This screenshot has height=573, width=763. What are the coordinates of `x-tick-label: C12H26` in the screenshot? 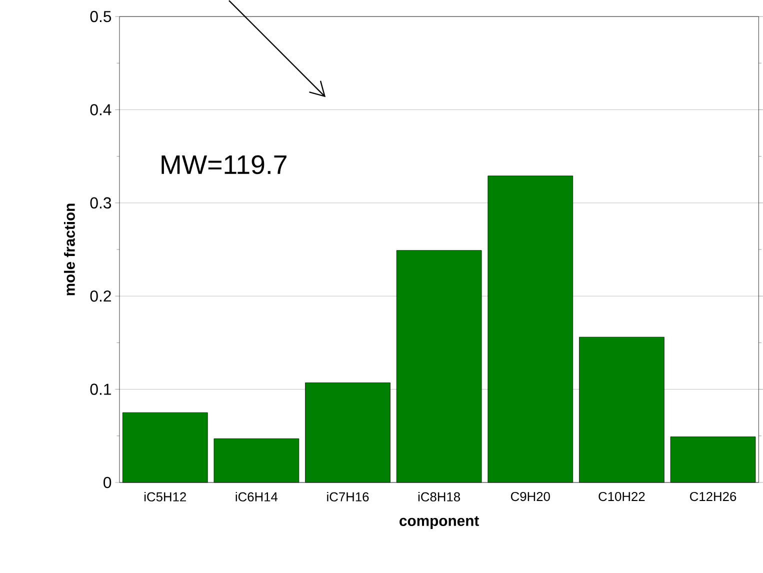 It's located at (713, 497).